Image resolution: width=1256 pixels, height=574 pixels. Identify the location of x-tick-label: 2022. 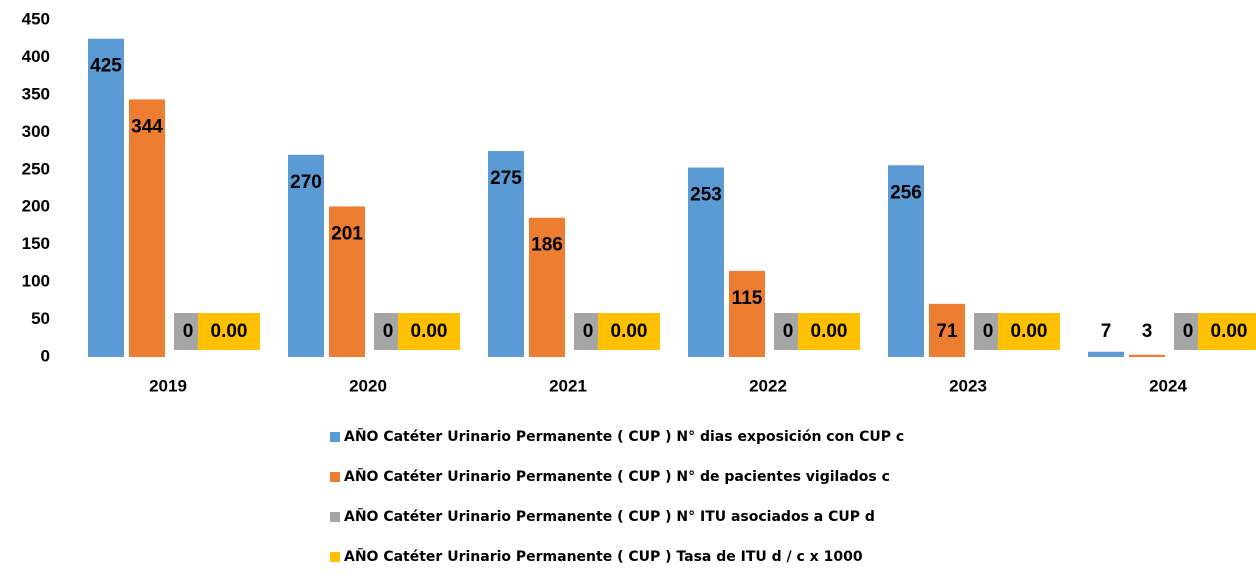
(768, 385).